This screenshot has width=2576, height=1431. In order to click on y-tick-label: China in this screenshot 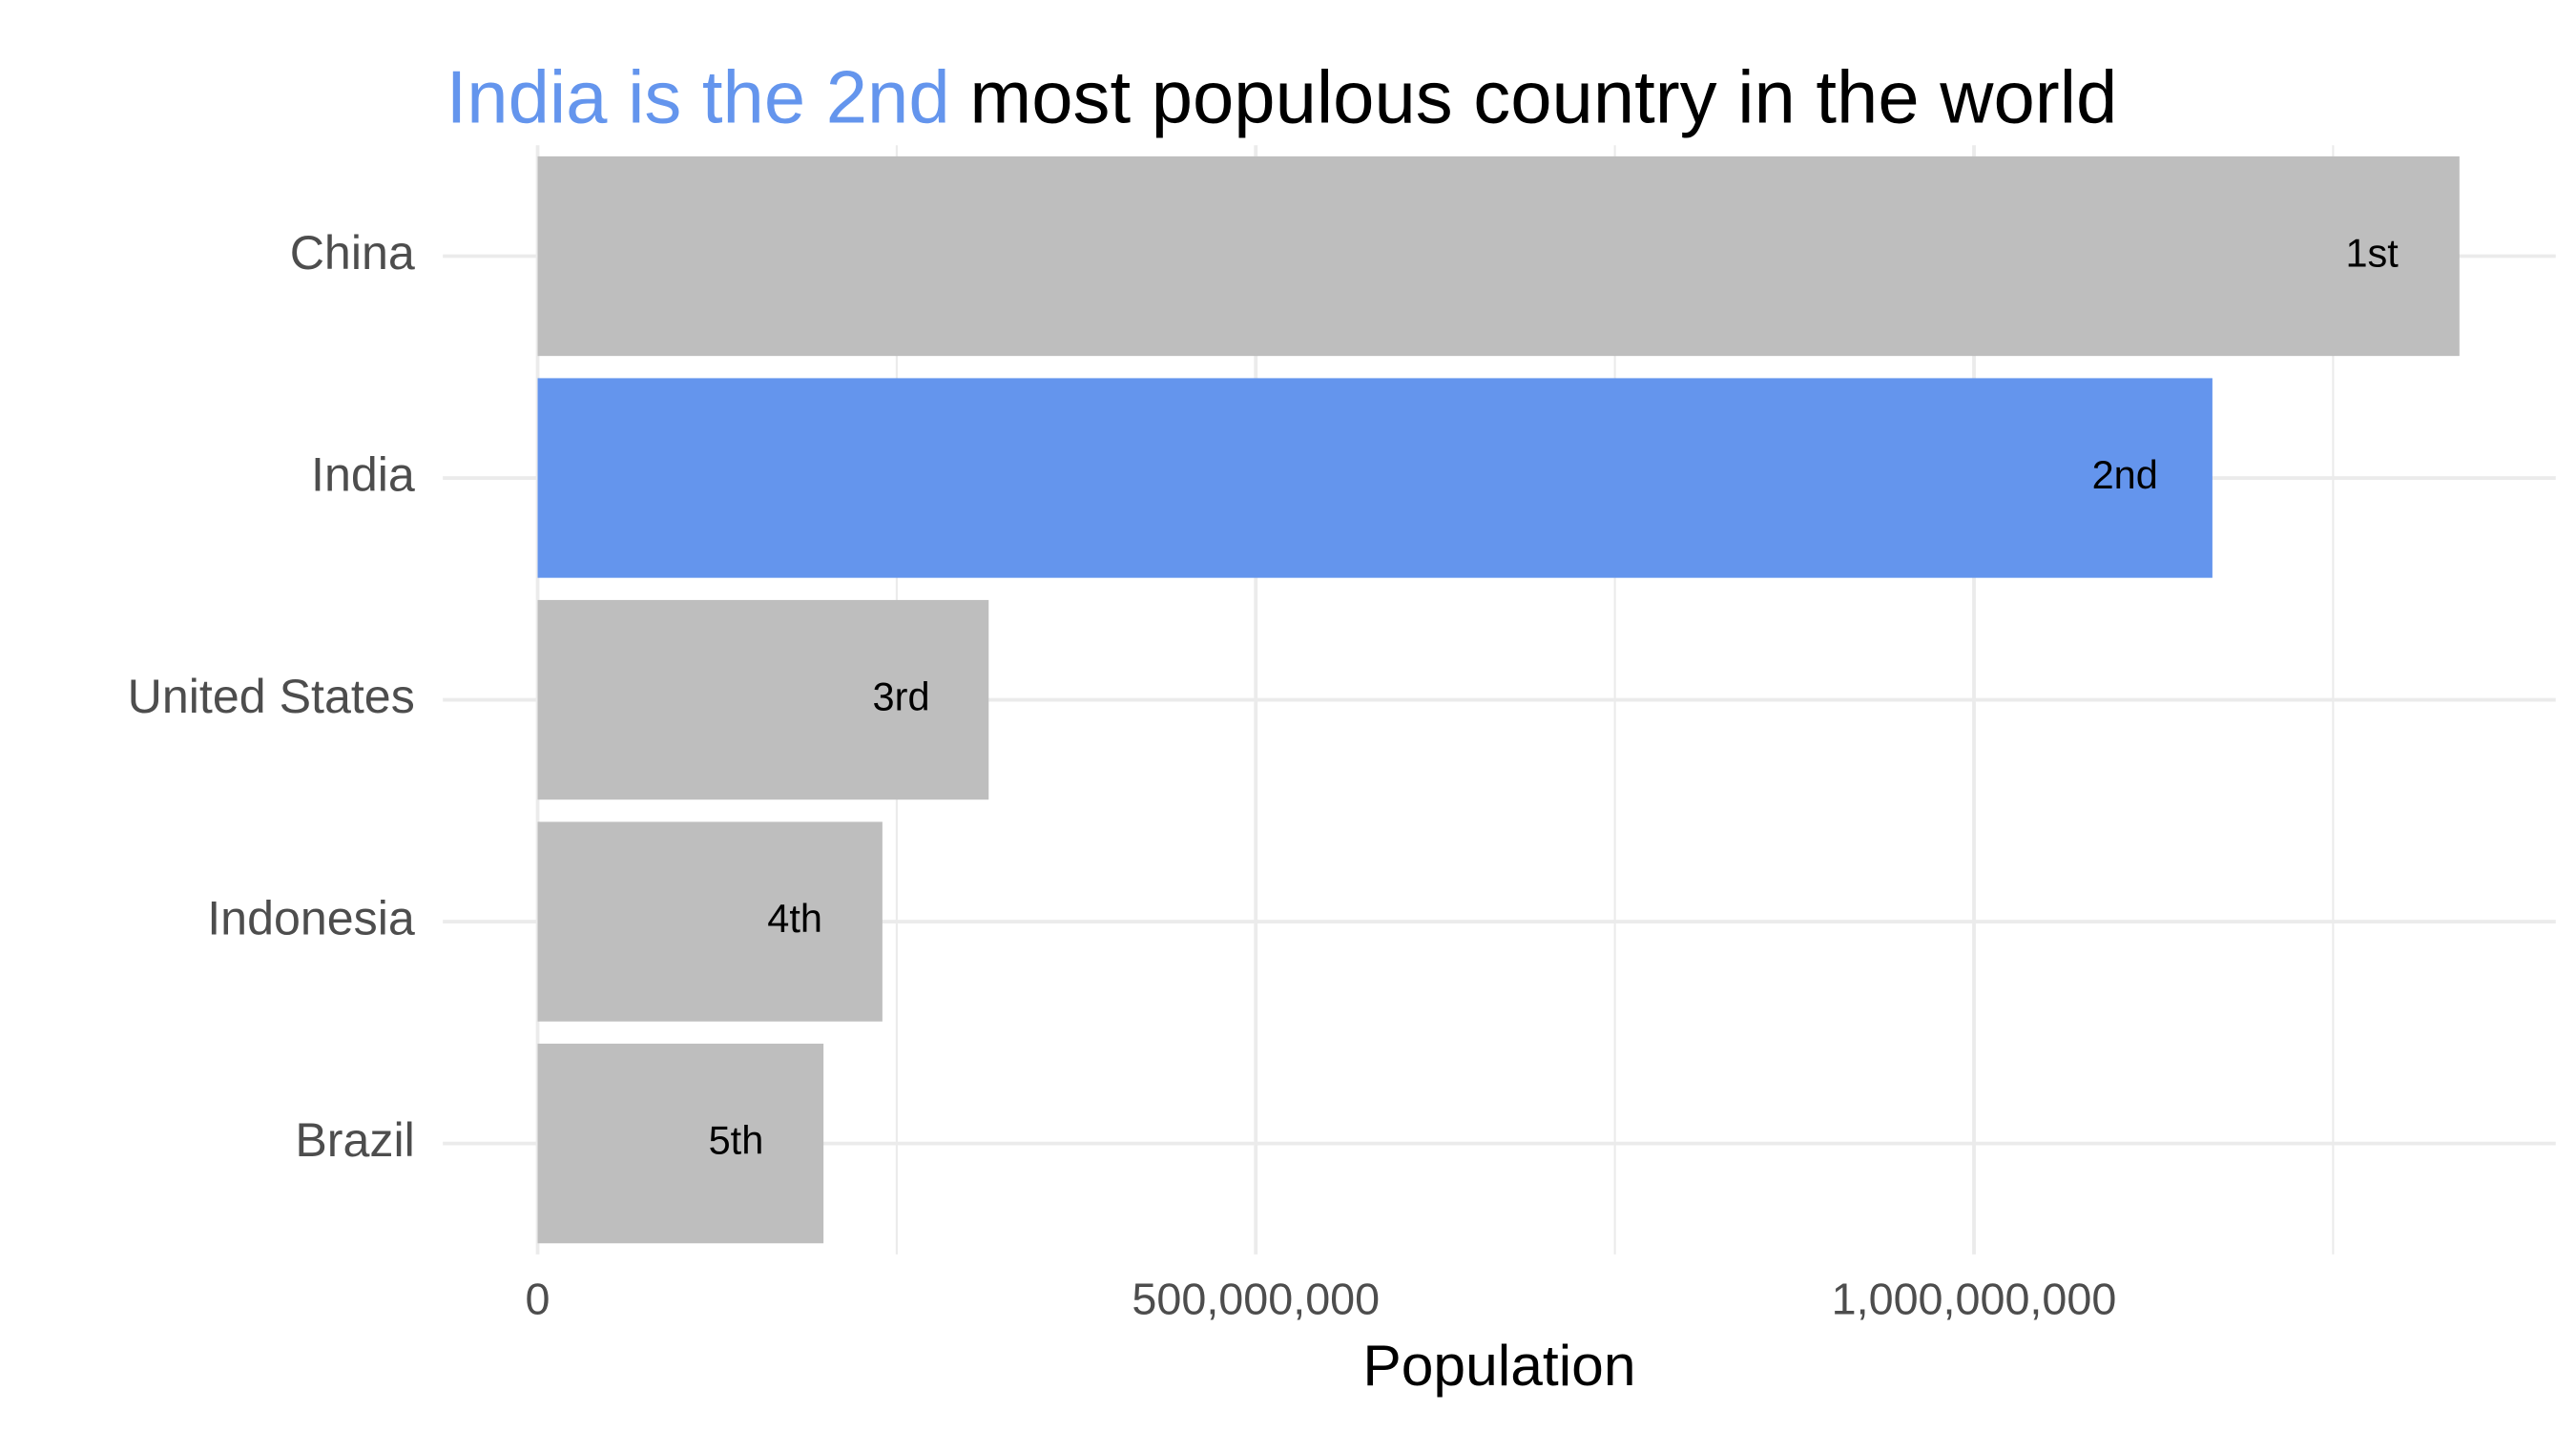, I will do `click(352, 253)`.